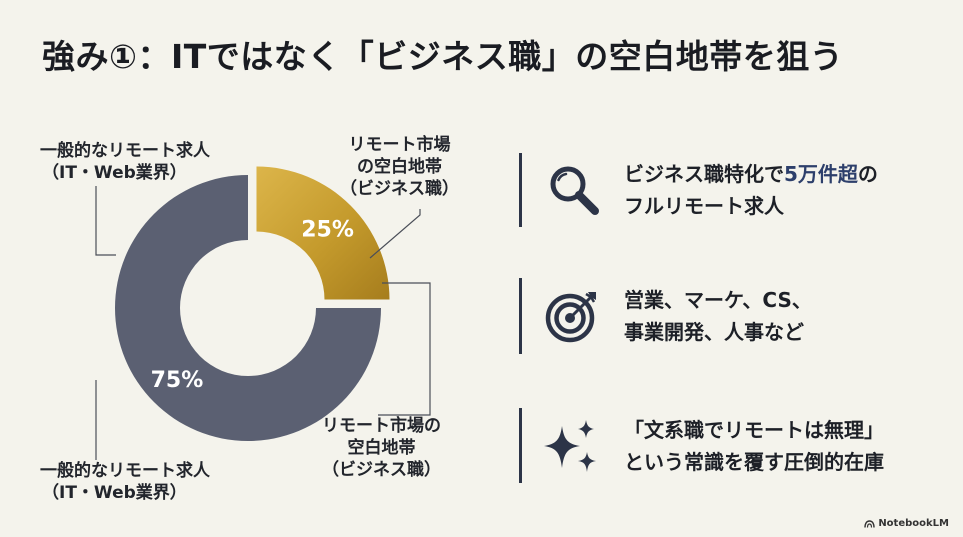 The width and height of the screenshot is (963, 537). Describe the element at coordinates (404, 349) in the screenshot. I see `leader-line-bottom-right` at that location.